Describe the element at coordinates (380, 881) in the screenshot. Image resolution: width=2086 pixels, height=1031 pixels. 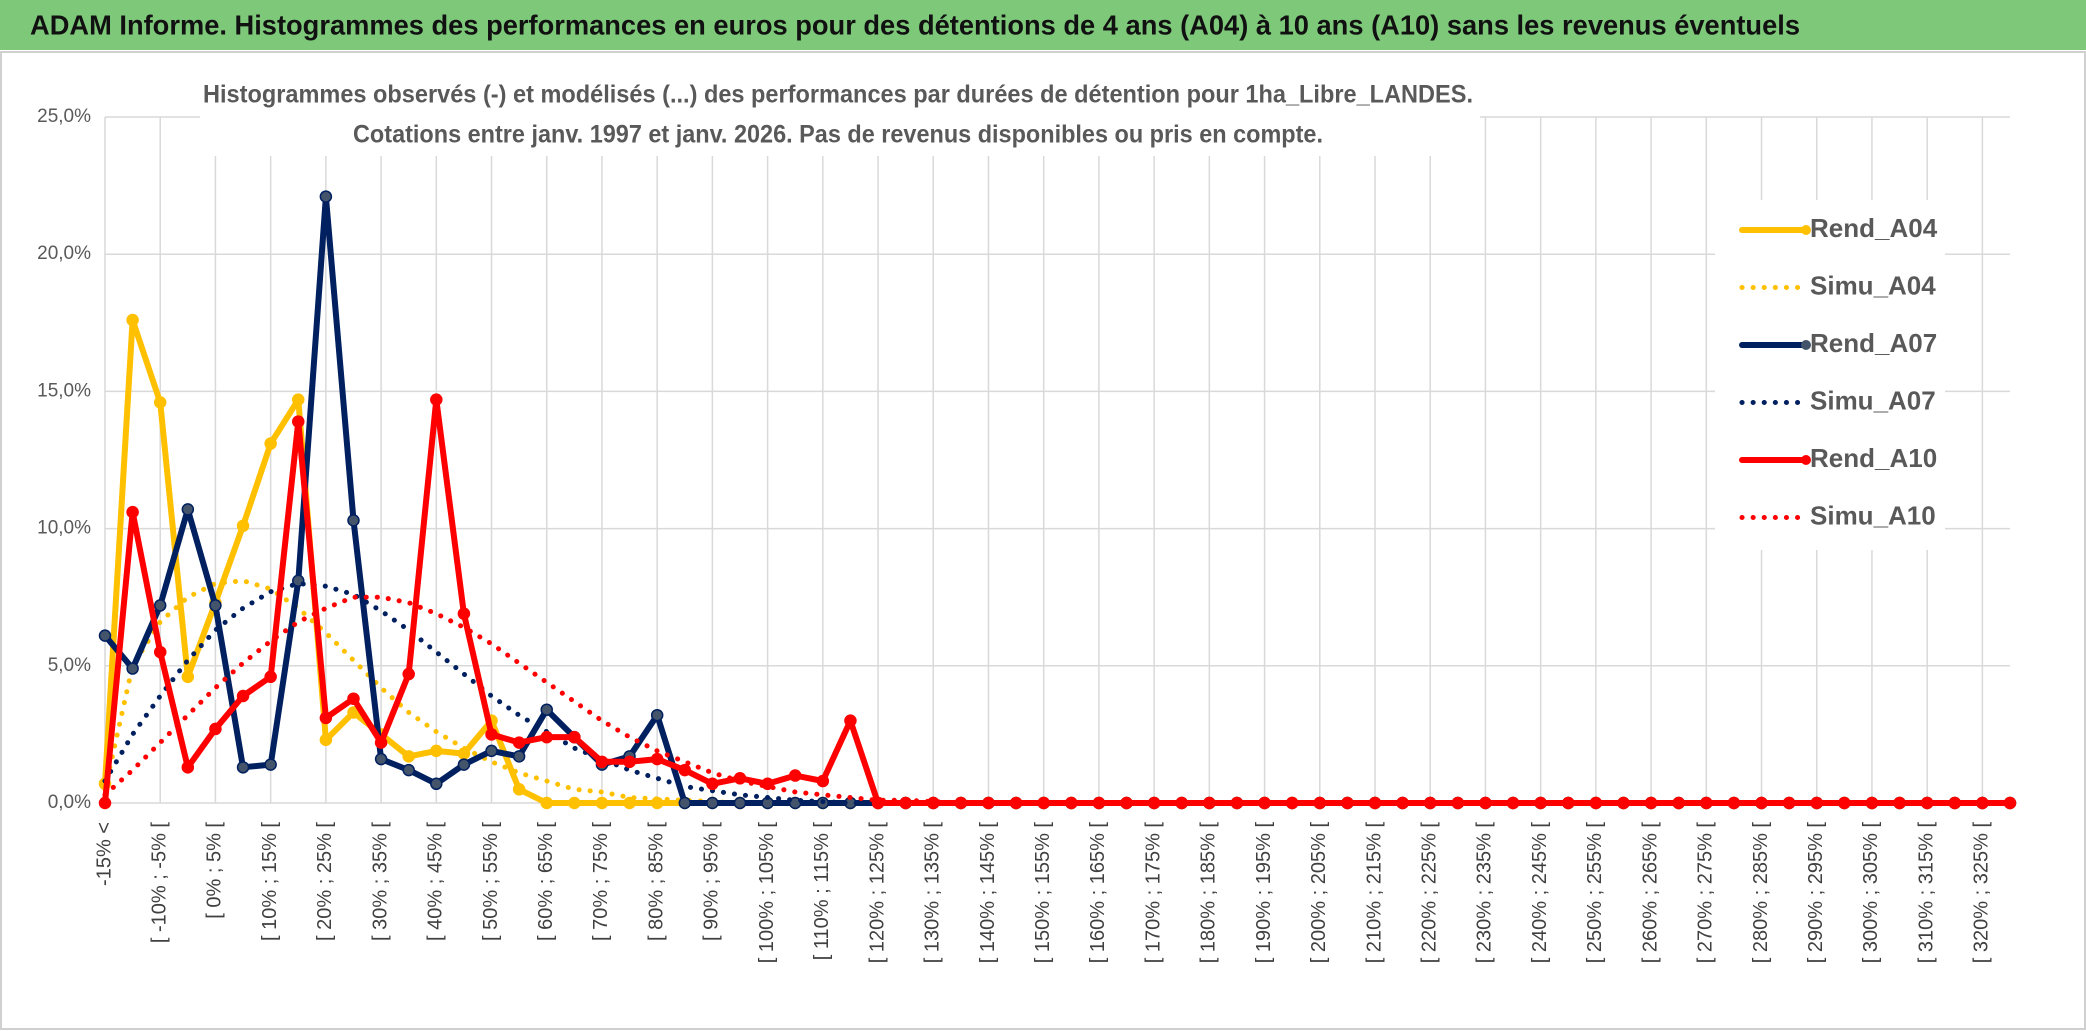
I see `x-tick-label: [ 30% ; 35% [` at that location.